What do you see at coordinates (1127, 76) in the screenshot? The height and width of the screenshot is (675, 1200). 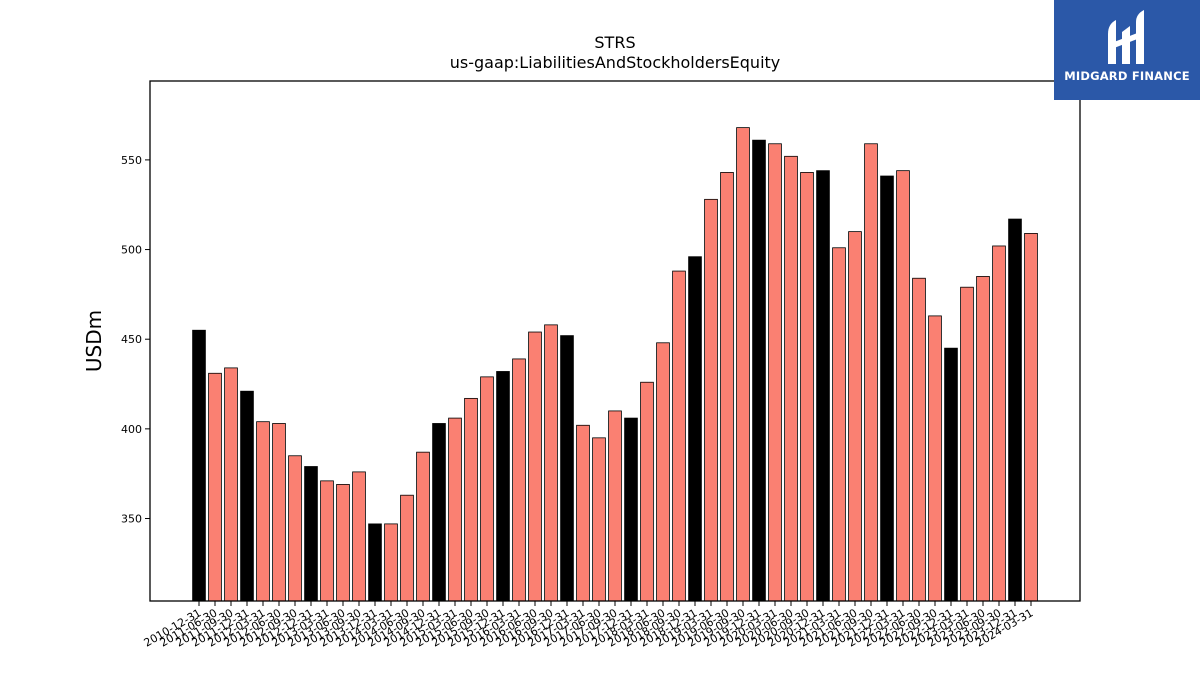 I see `logo-text: MIDGARD FINANCE` at bounding box center [1127, 76].